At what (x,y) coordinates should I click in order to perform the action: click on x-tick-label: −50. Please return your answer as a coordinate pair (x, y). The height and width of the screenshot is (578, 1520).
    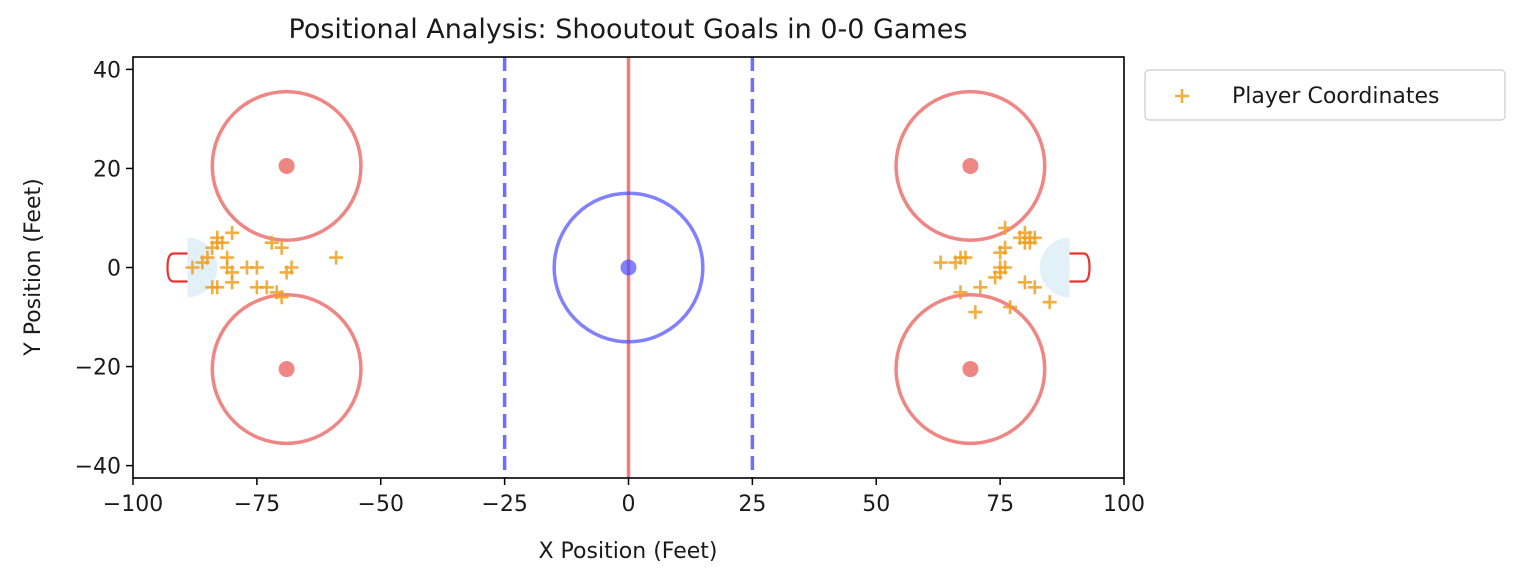
    Looking at the image, I should click on (381, 504).